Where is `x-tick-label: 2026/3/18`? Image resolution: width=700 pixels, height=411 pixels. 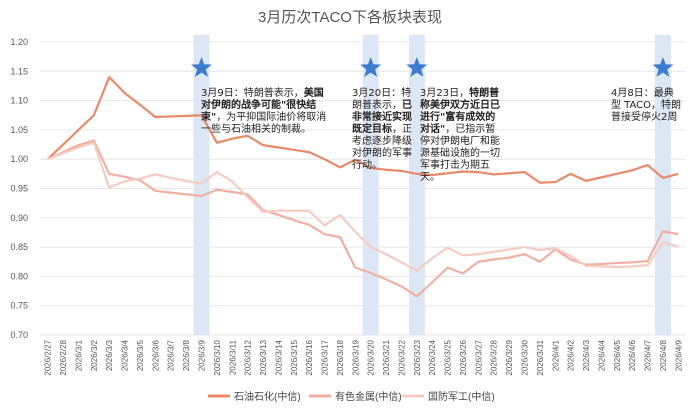 x-tick-label: 2026/3/18 is located at coordinates (340, 357).